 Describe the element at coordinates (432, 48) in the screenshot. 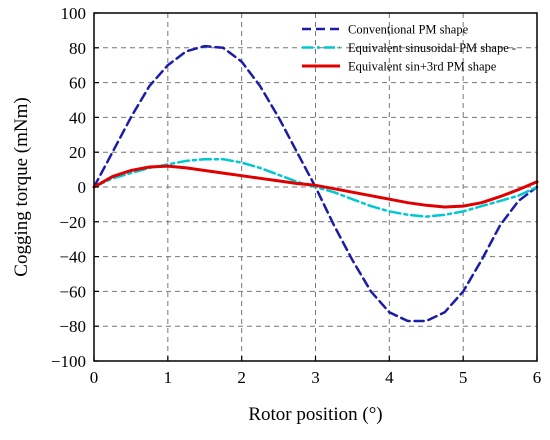

I see `legend-label-2: Equivalent sinusoidal PM shape -` at that location.